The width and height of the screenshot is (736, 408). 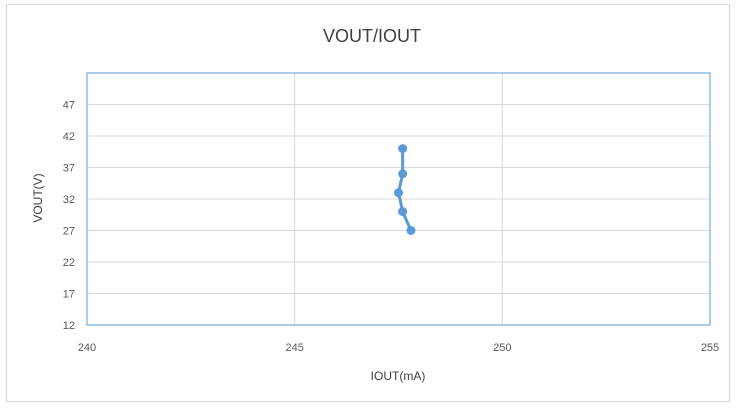 I want to click on y-tick-label: 22, so click(x=69, y=263).